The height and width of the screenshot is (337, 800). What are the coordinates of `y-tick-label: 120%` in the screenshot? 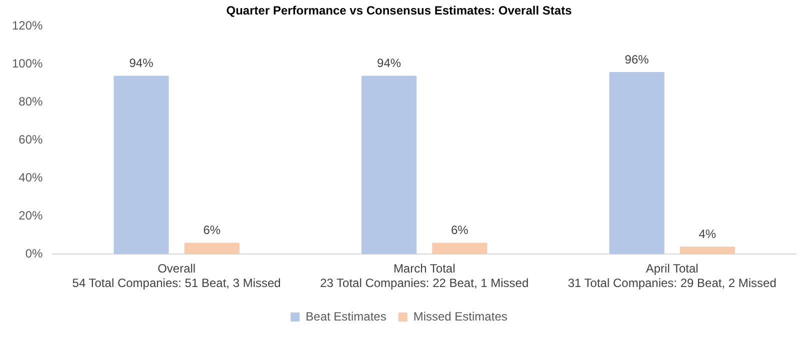 It's located at (28, 25).